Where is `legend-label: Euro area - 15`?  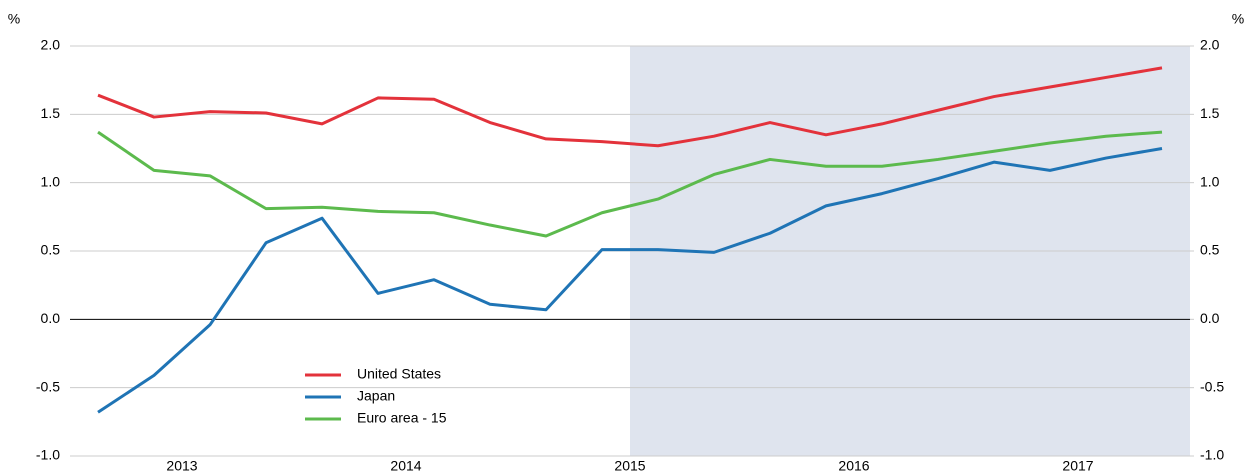
legend-label: Euro area - 15 is located at coordinates (402, 418).